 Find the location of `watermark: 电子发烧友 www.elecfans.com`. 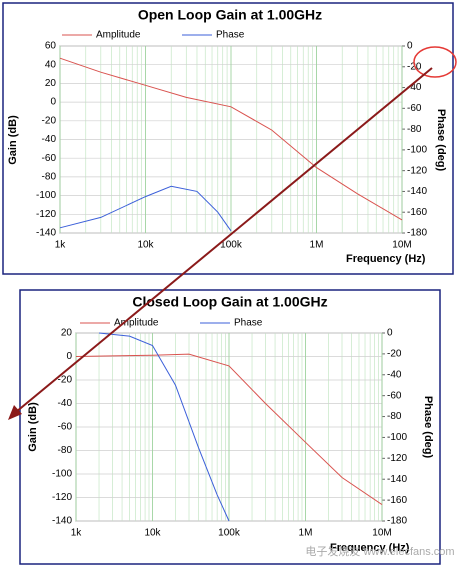

watermark: 电子发烧友 www.elecfans.com is located at coordinates (379, 551).